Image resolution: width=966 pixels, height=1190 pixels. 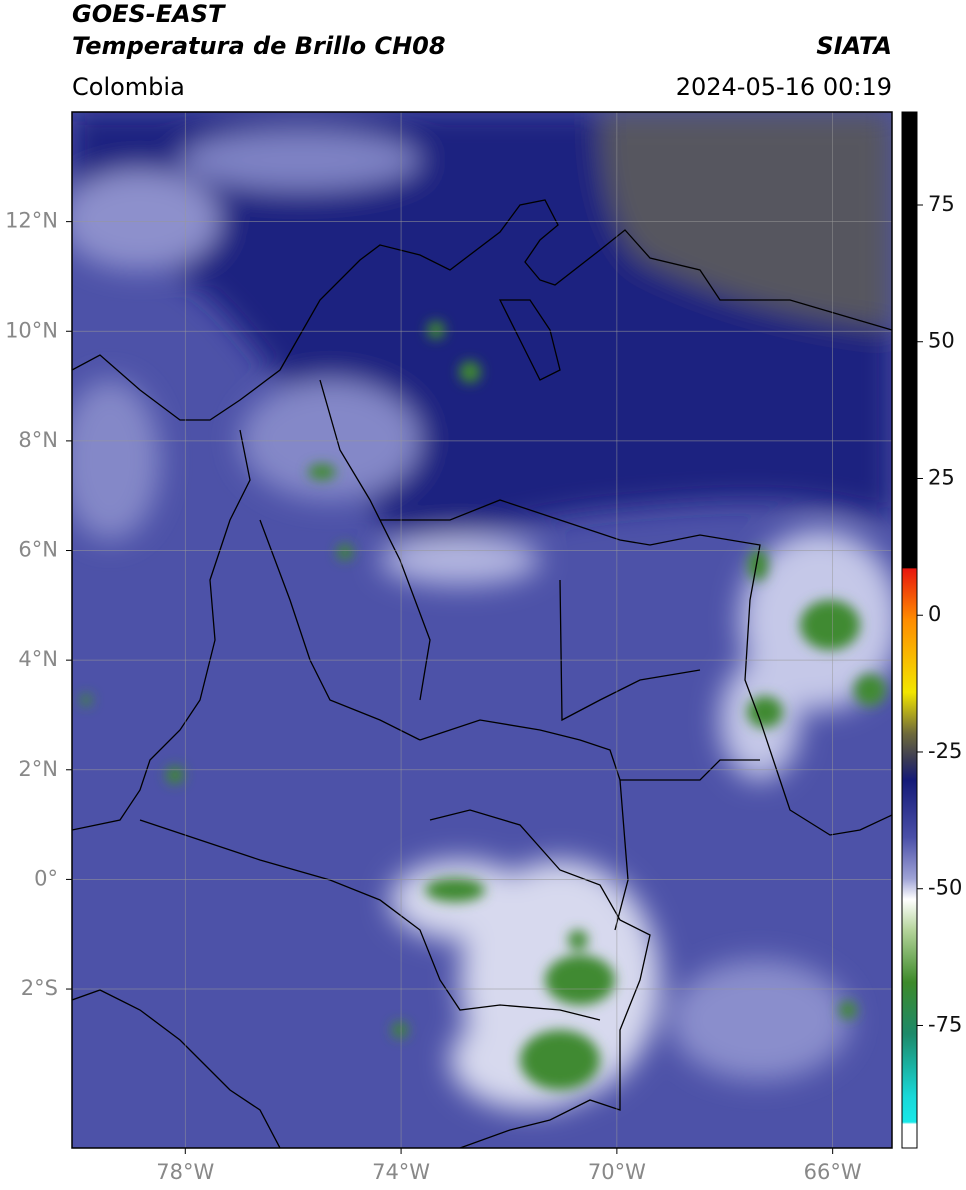 What do you see at coordinates (149, 14) in the screenshot?
I see `satellite-title: GOES-EAST` at bounding box center [149, 14].